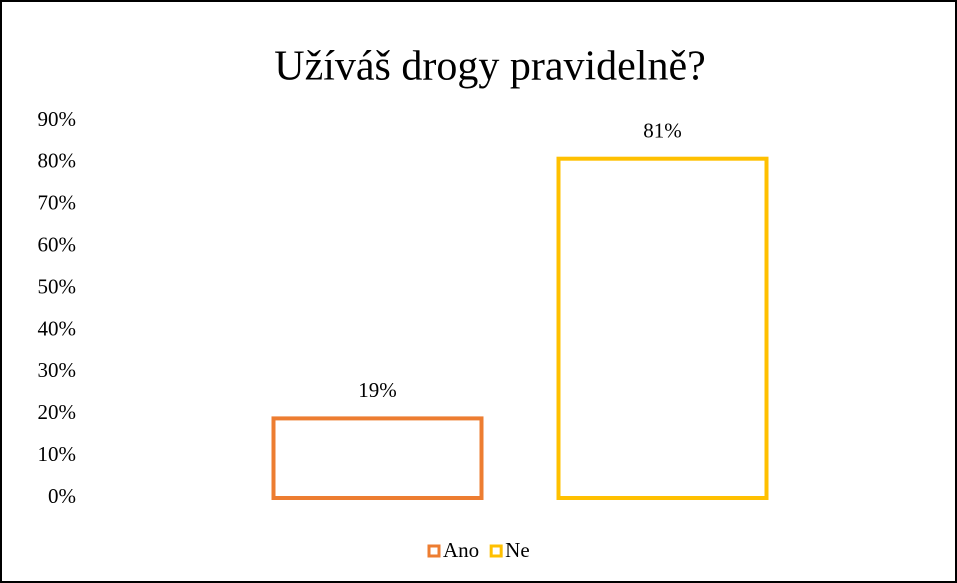  What do you see at coordinates (57, 286) in the screenshot?
I see `y-tick-label: 50%` at bounding box center [57, 286].